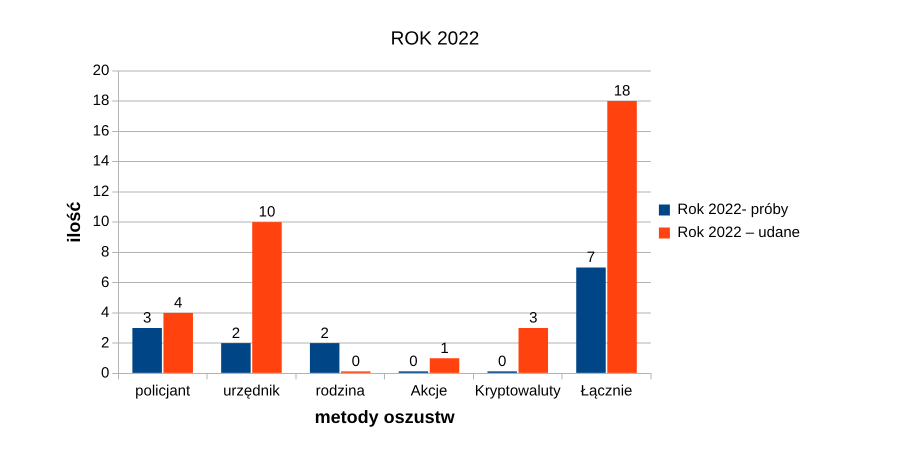  I want to click on data-label: 7, so click(591, 257).